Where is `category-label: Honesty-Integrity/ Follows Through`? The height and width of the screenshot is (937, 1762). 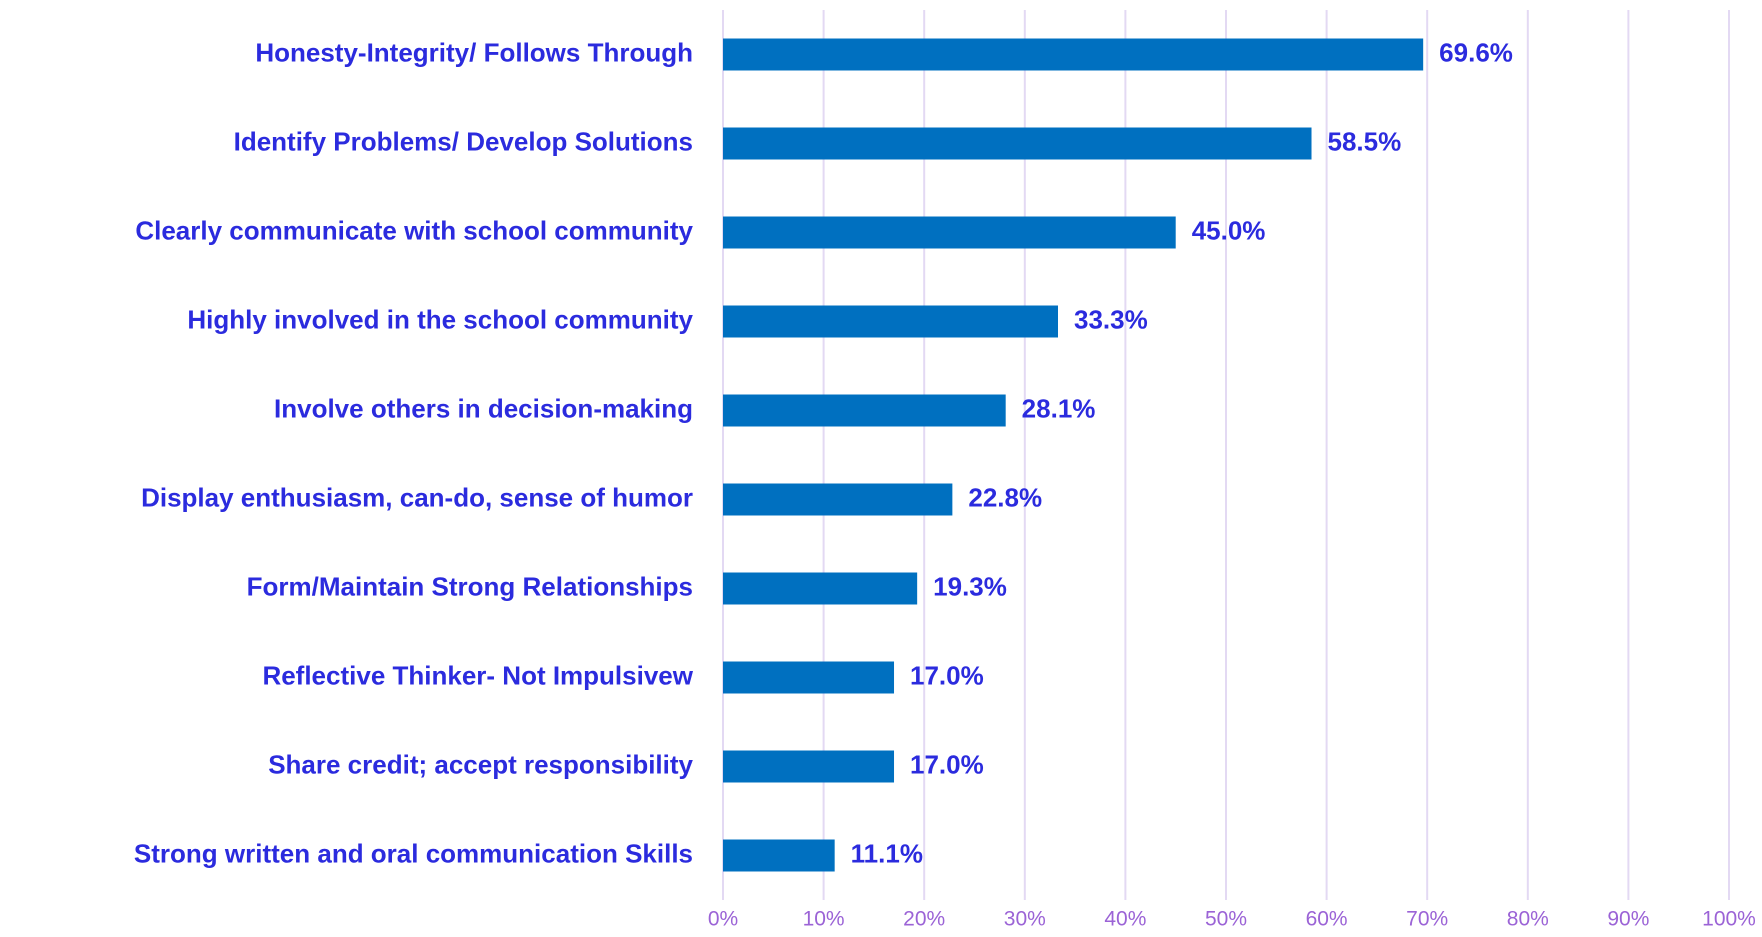 category-label: Honesty-Integrity/ Follows Through is located at coordinates (474, 52).